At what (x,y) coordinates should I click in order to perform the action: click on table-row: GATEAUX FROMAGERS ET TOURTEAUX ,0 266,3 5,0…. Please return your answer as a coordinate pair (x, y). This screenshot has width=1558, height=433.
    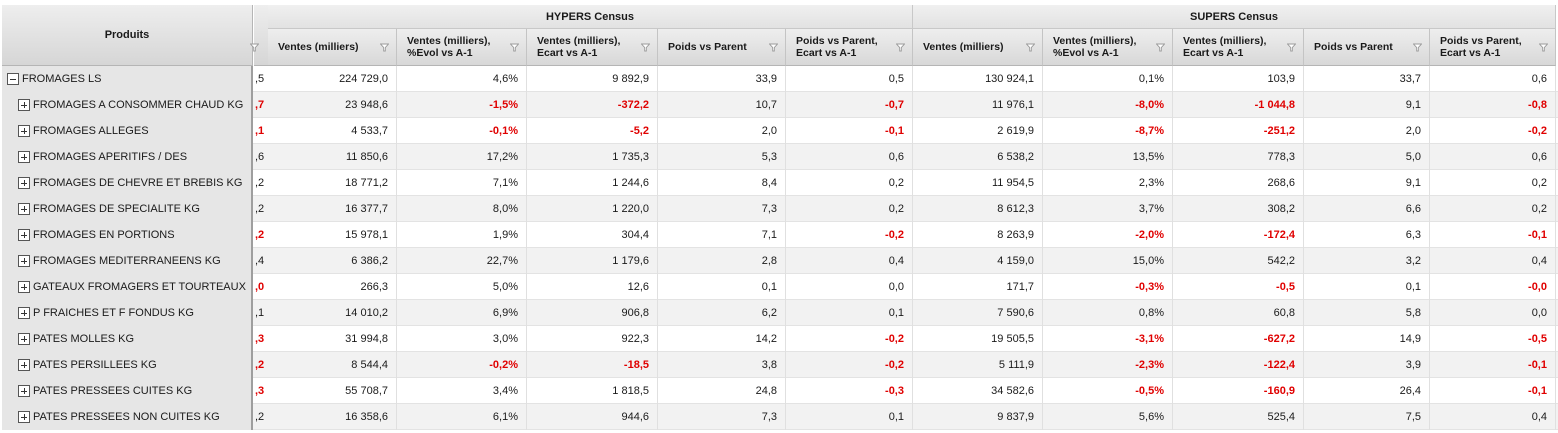
    Looking at the image, I should click on (780, 287).